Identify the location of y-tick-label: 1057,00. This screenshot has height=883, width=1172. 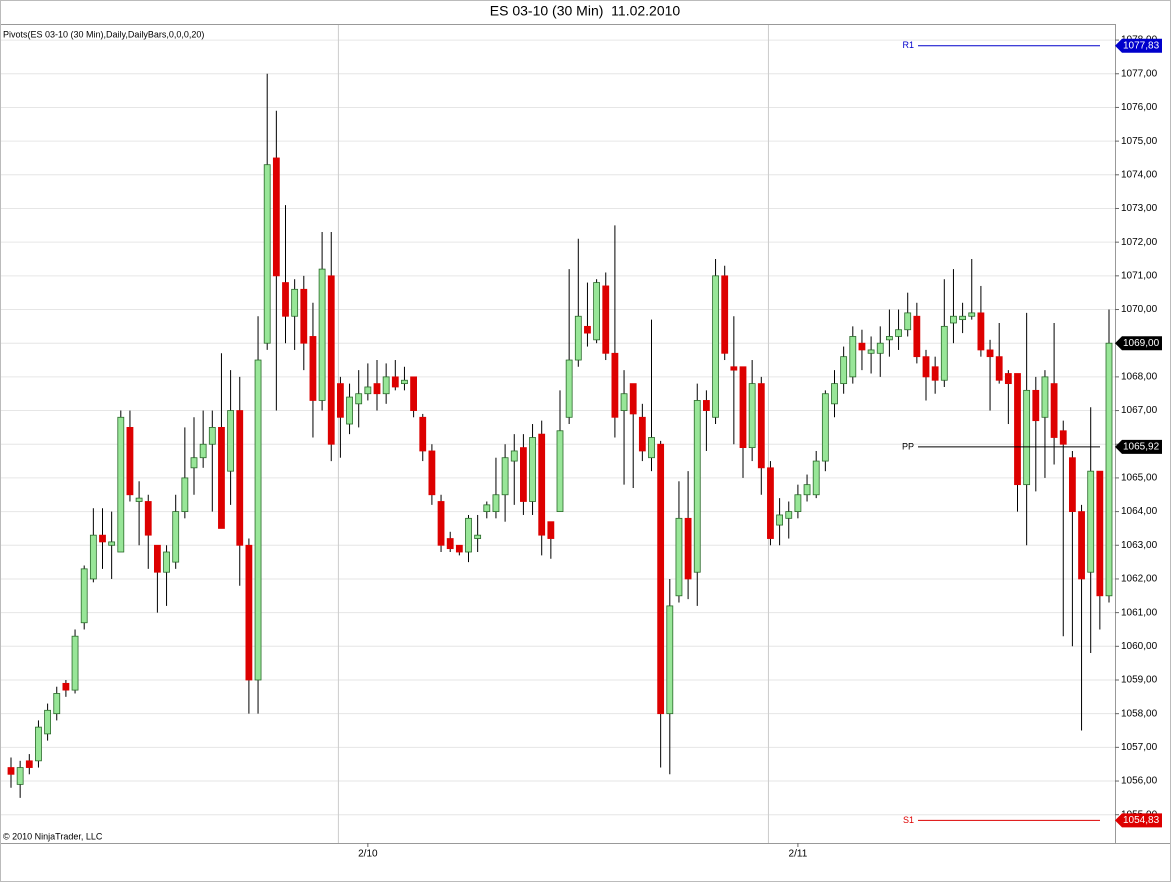
(1139, 747).